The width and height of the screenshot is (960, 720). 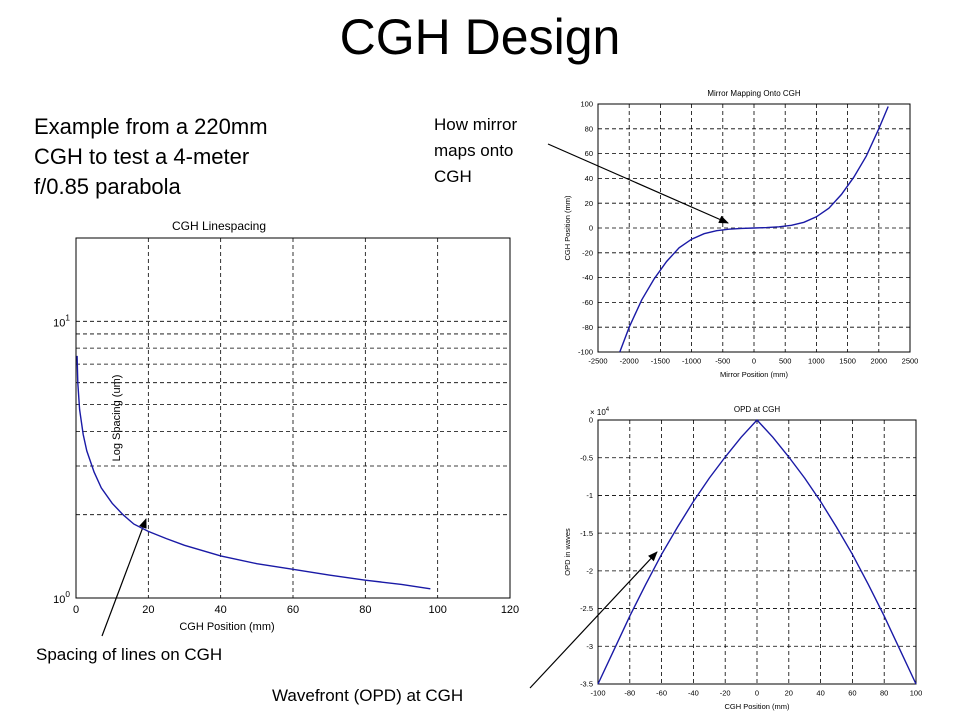 I want to click on y-tick-label: -80, so click(x=587, y=327).